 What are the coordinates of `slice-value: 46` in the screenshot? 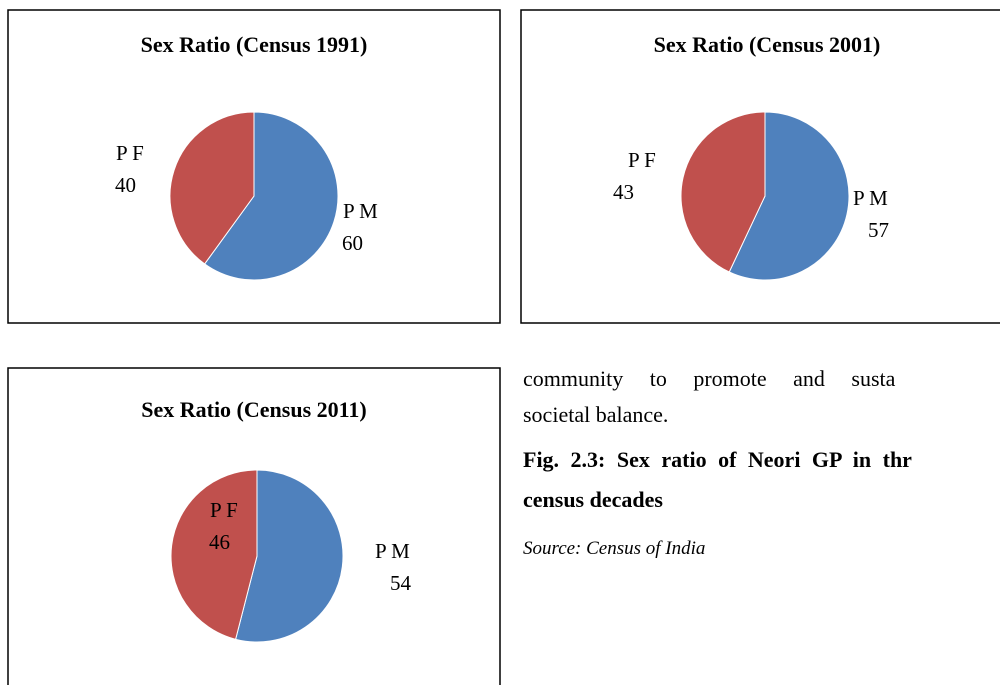 It's located at (219, 542).